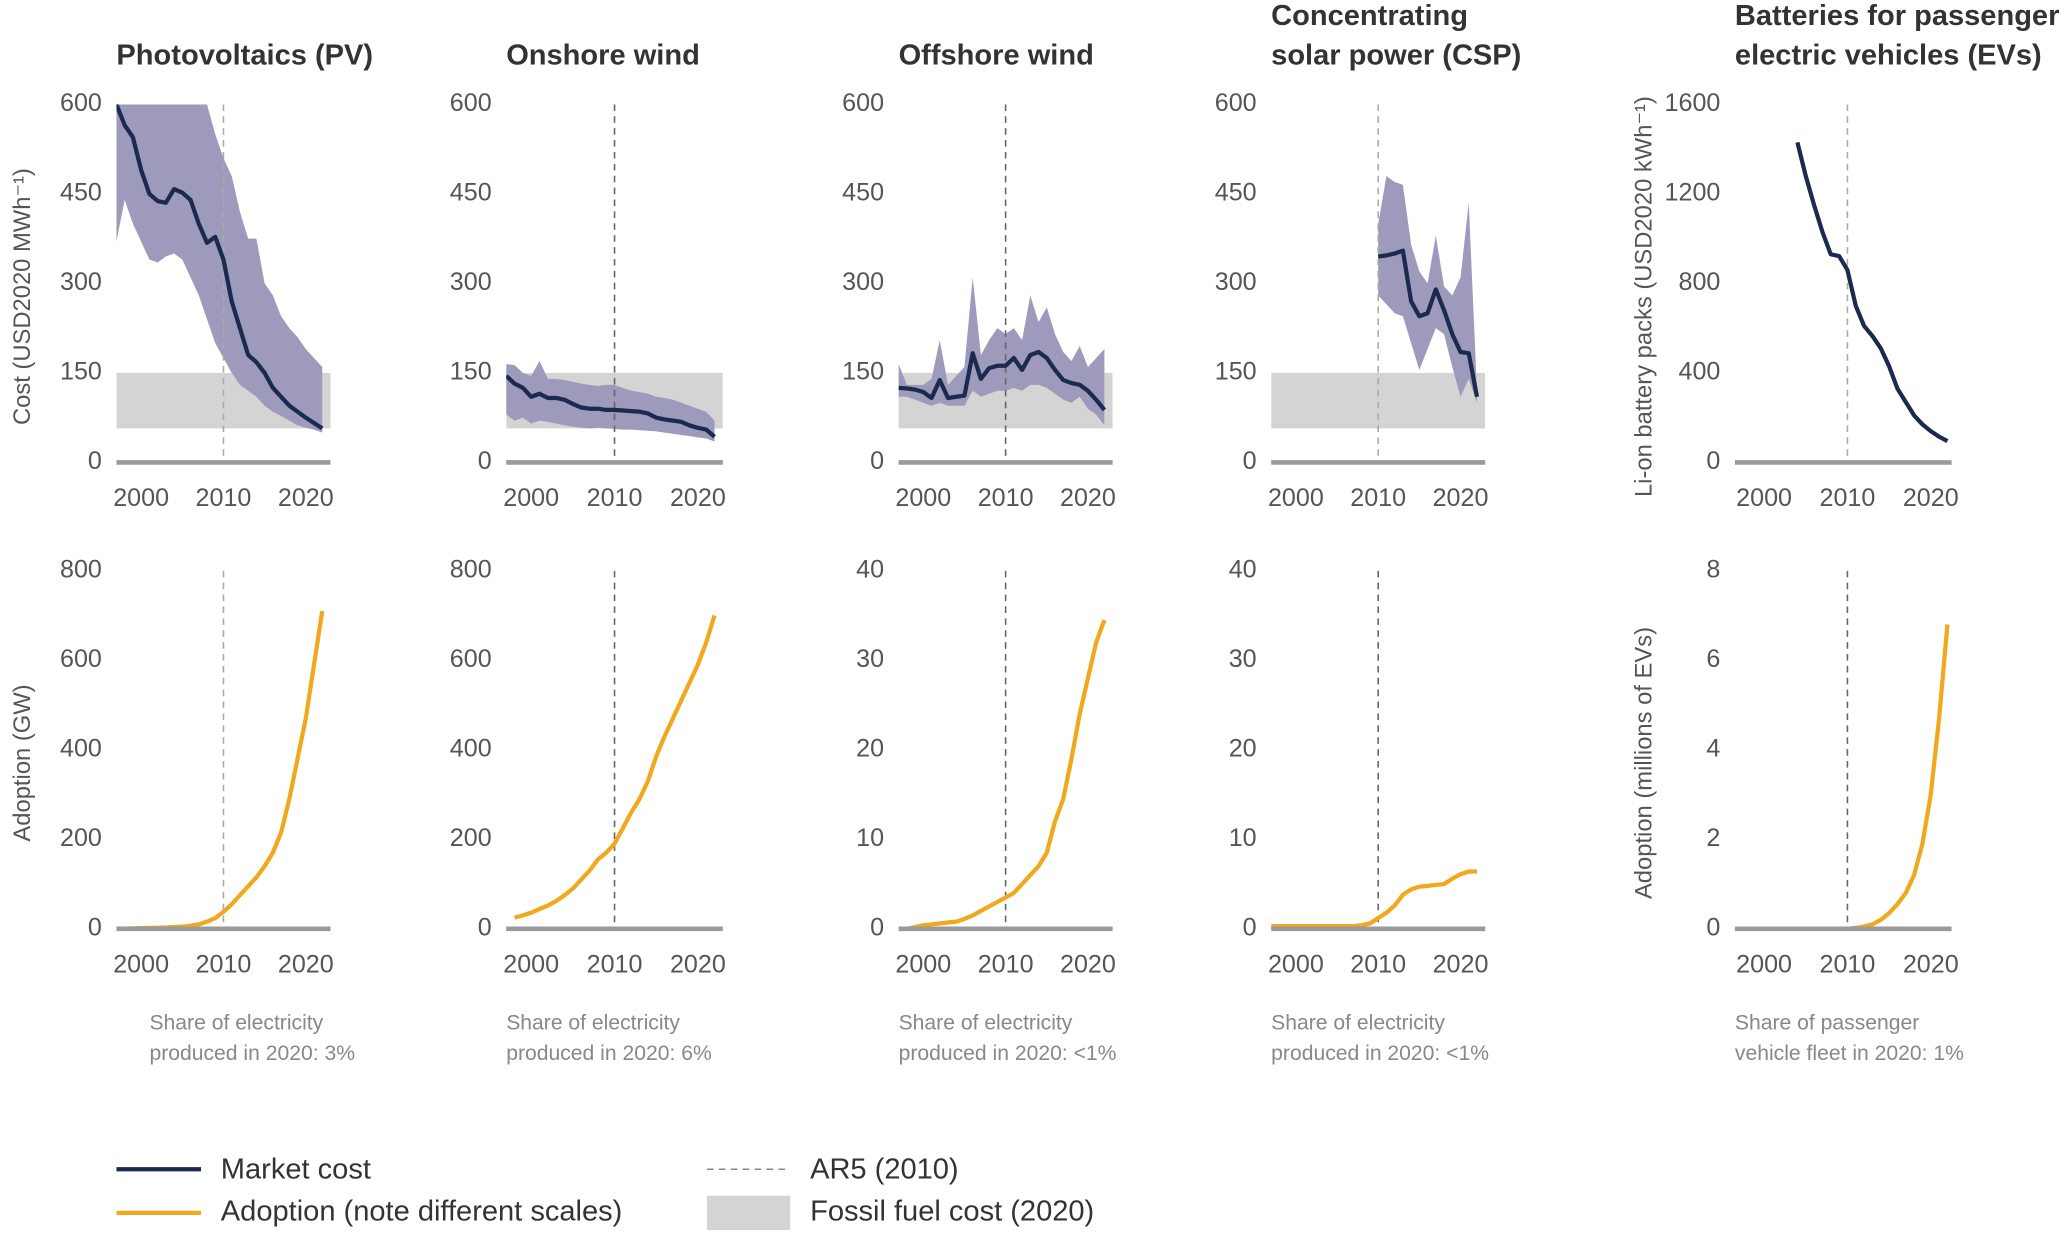 The width and height of the screenshot is (2072, 1234). What do you see at coordinates (22, 296) in the screenshot?
I see `y-axis-label: Cost (USD2020 MWh⁻¹)` at bounding box center [22, 296].